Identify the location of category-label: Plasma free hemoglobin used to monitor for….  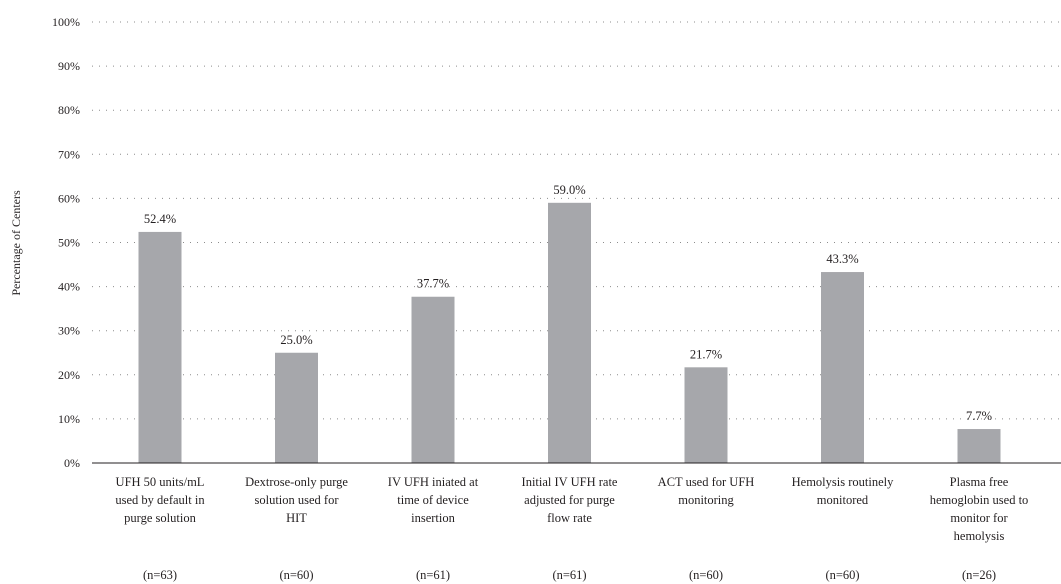
(979, 509).